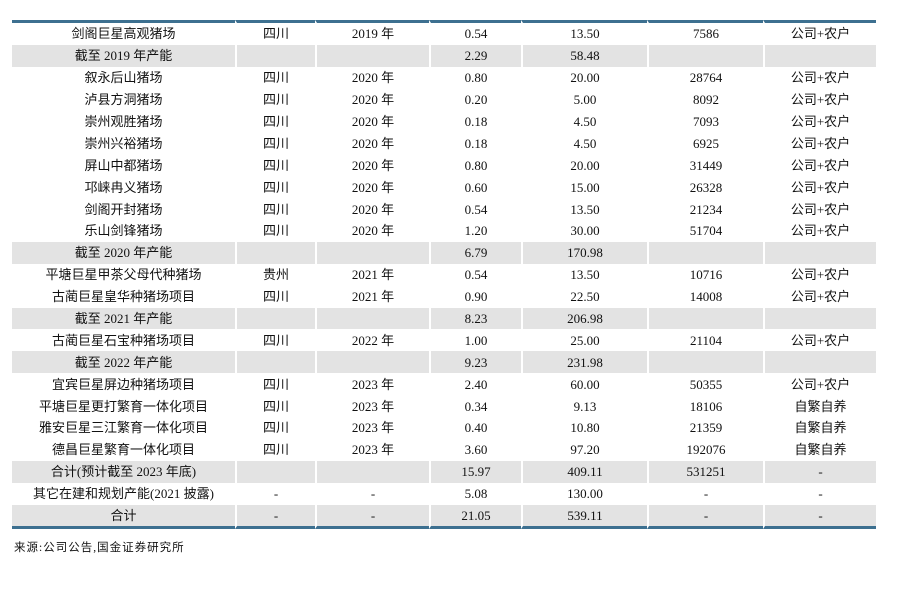  Describe the element at coordinates (819, 252) in the screenshot. I see `cell-mode` at that location.